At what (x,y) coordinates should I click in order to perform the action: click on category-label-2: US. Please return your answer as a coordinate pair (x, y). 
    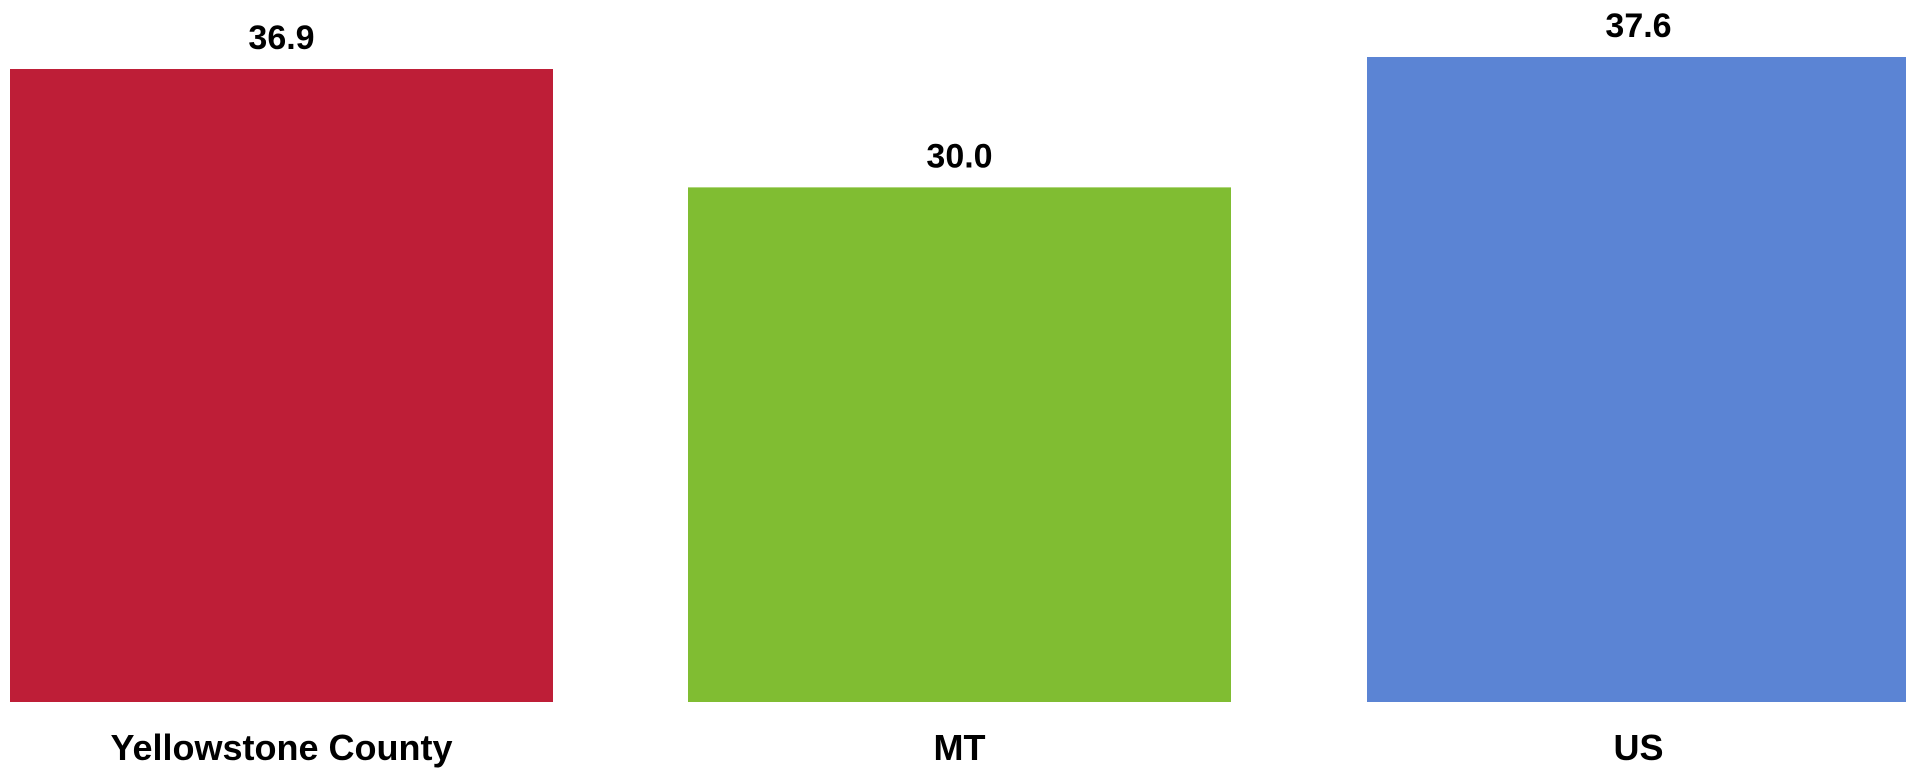
    Looking at the image, I should click on (1638, 747).